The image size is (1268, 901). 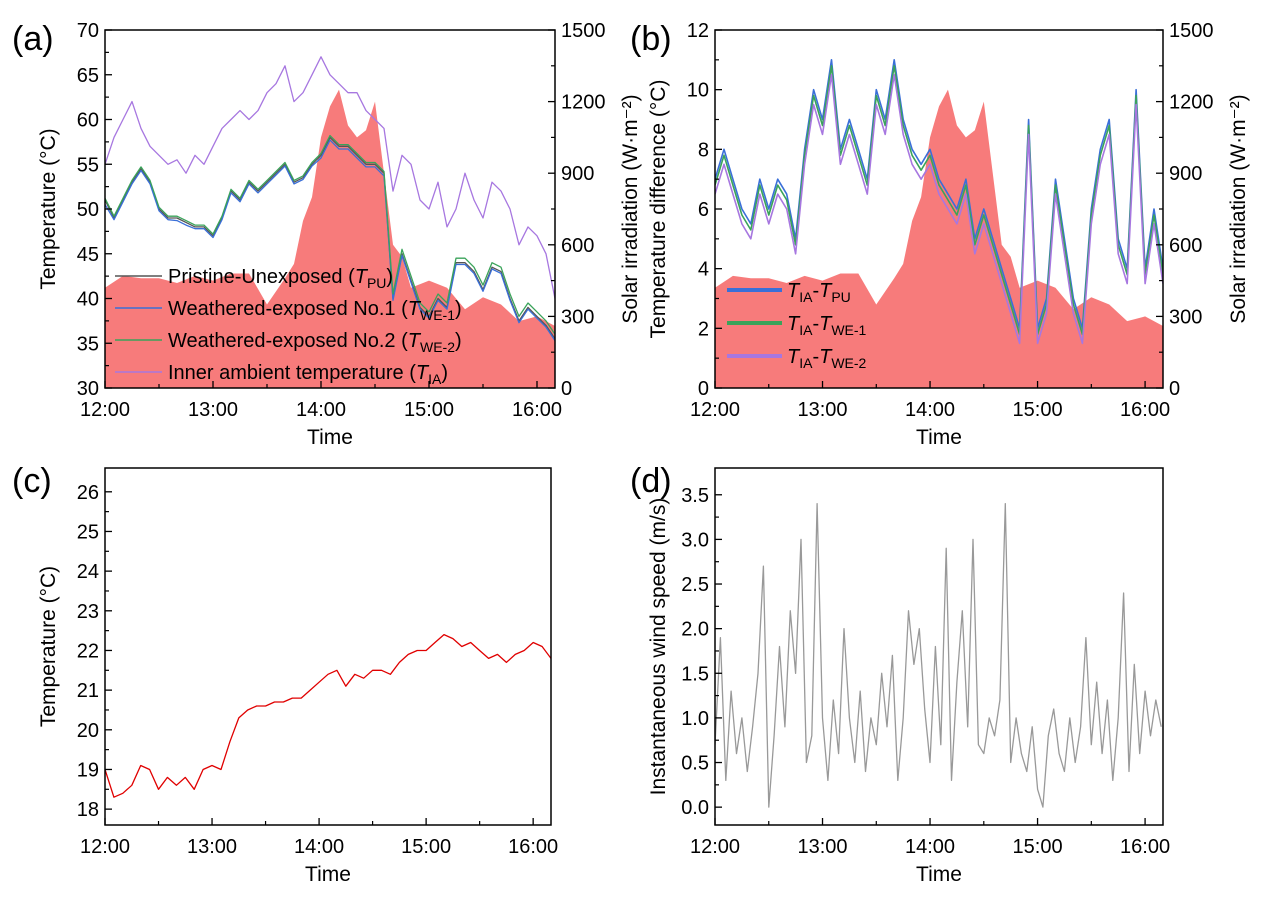 What do you see at coordinates (695, 719) in the screenshot?
I see `y-tick-label: 1.0` at bounding box center [695, 719].